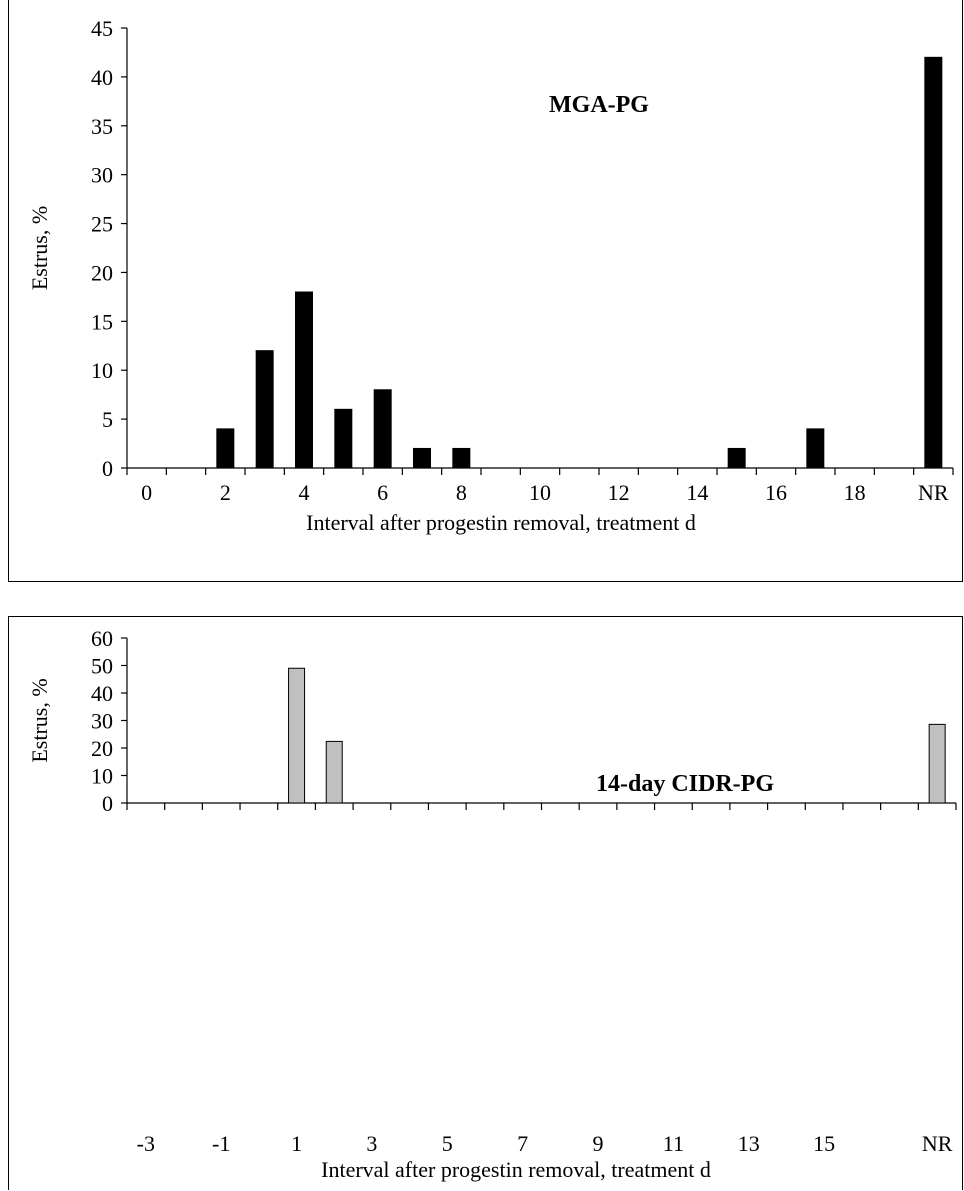 Image resolution: width=964 pixels, height=1191 pixels. I want to click on y-tick-label: 25, so click(102, 224).